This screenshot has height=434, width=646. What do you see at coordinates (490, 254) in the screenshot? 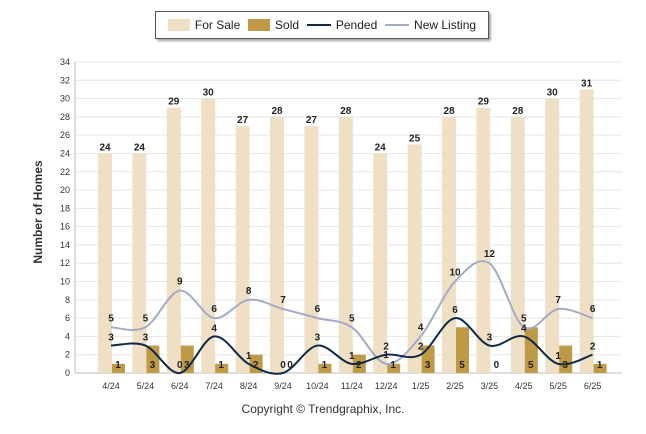
I see `data-label-new-listing: 12` at bounding box center [490, 254].